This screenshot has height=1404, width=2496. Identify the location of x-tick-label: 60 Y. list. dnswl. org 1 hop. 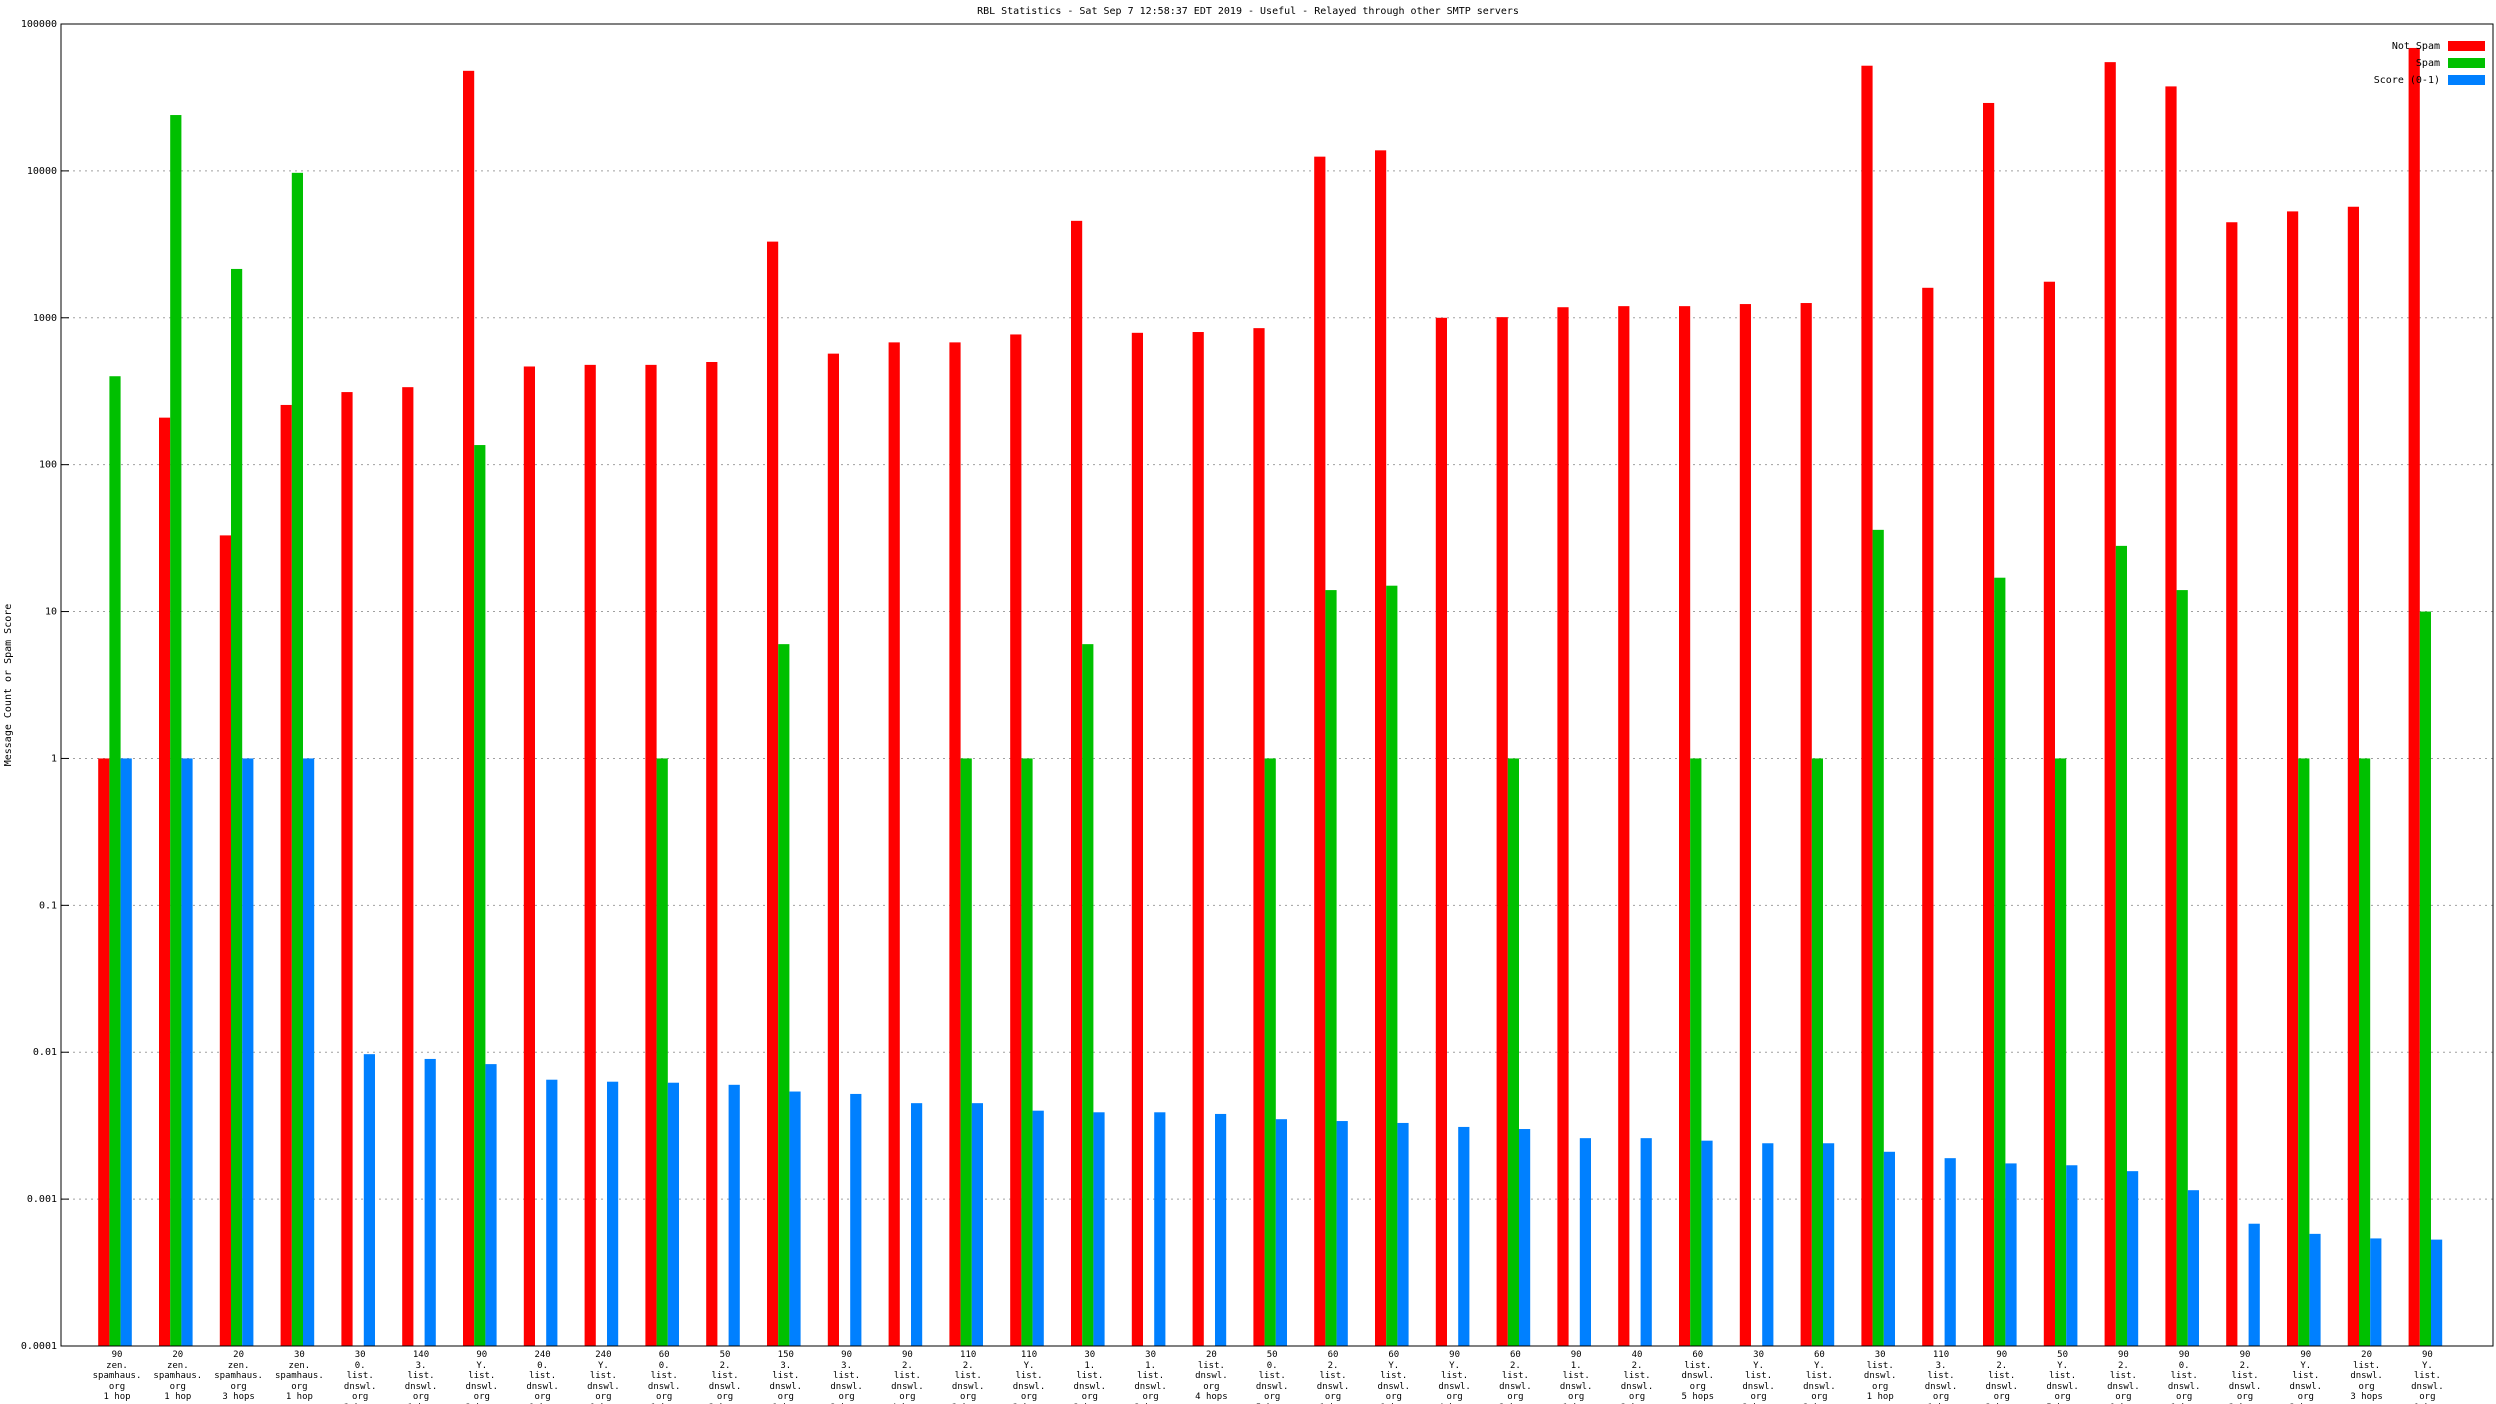
(1394, 1377).